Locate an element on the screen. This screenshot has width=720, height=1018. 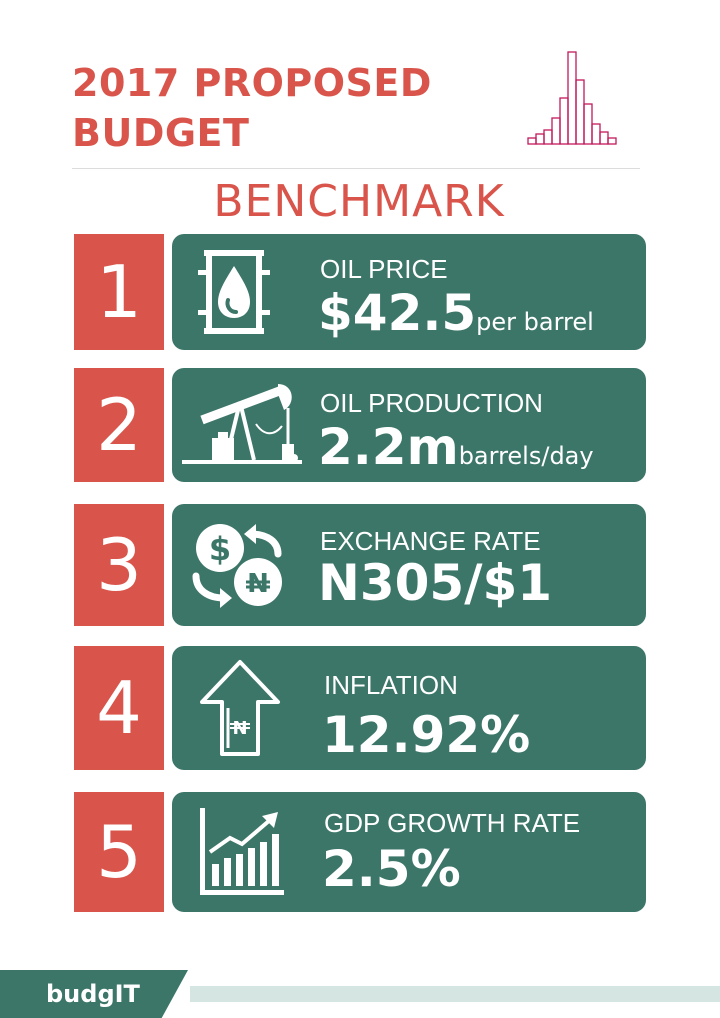
oil-price-unit: per barrel is located at coordinates (535, 322).